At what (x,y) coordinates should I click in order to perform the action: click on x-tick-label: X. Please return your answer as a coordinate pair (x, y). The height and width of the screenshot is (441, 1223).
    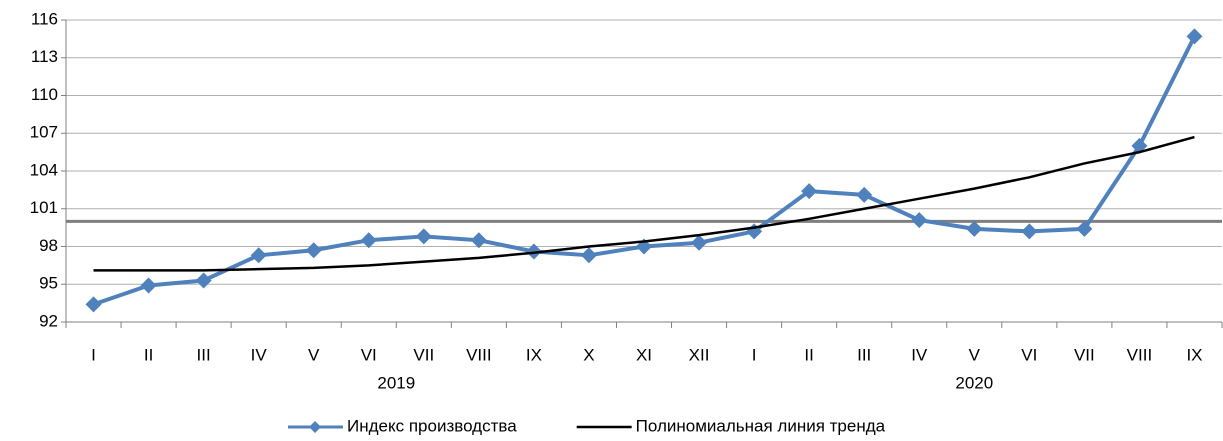
    Looking at the image, I should click on (588, 354).